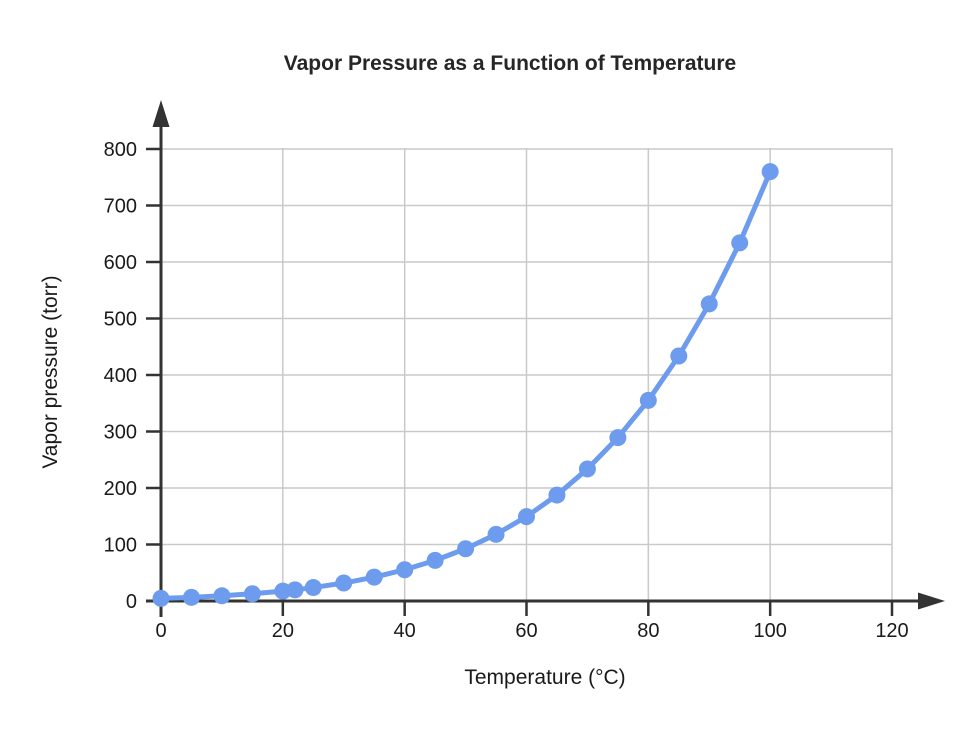 The image size is (975, 737). I want to click on x-tick-label: 120, so click(891, 631).